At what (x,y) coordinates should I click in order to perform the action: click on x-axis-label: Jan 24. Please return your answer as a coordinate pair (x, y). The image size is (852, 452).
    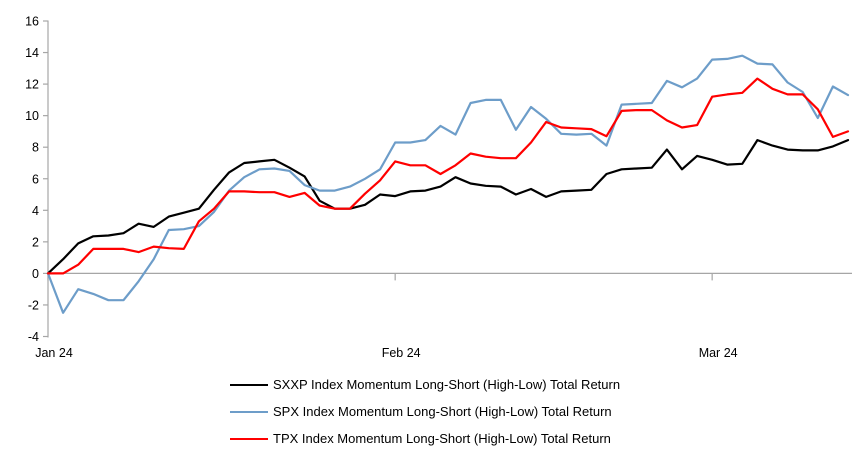
    Looking at the image, I should click on (54, 353).